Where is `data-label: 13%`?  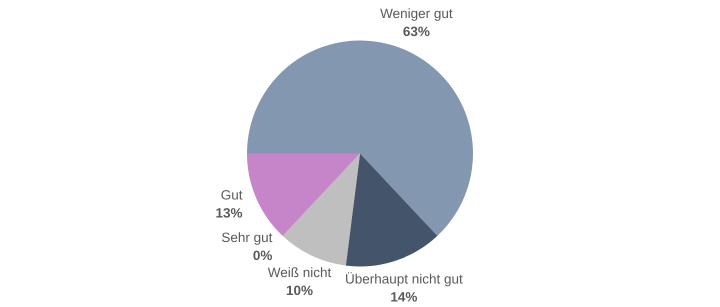
data-label: 13% is located at coordinates (229, 212).